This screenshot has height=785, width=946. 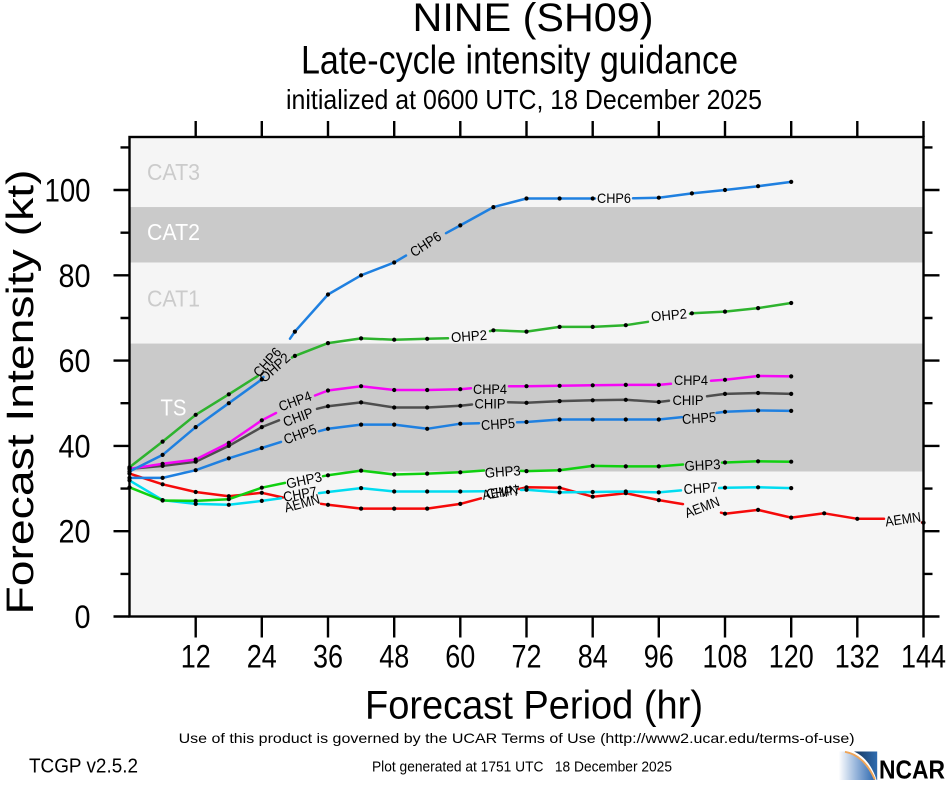 I want to click on svg-text: 120, so click(x=791, y=657).